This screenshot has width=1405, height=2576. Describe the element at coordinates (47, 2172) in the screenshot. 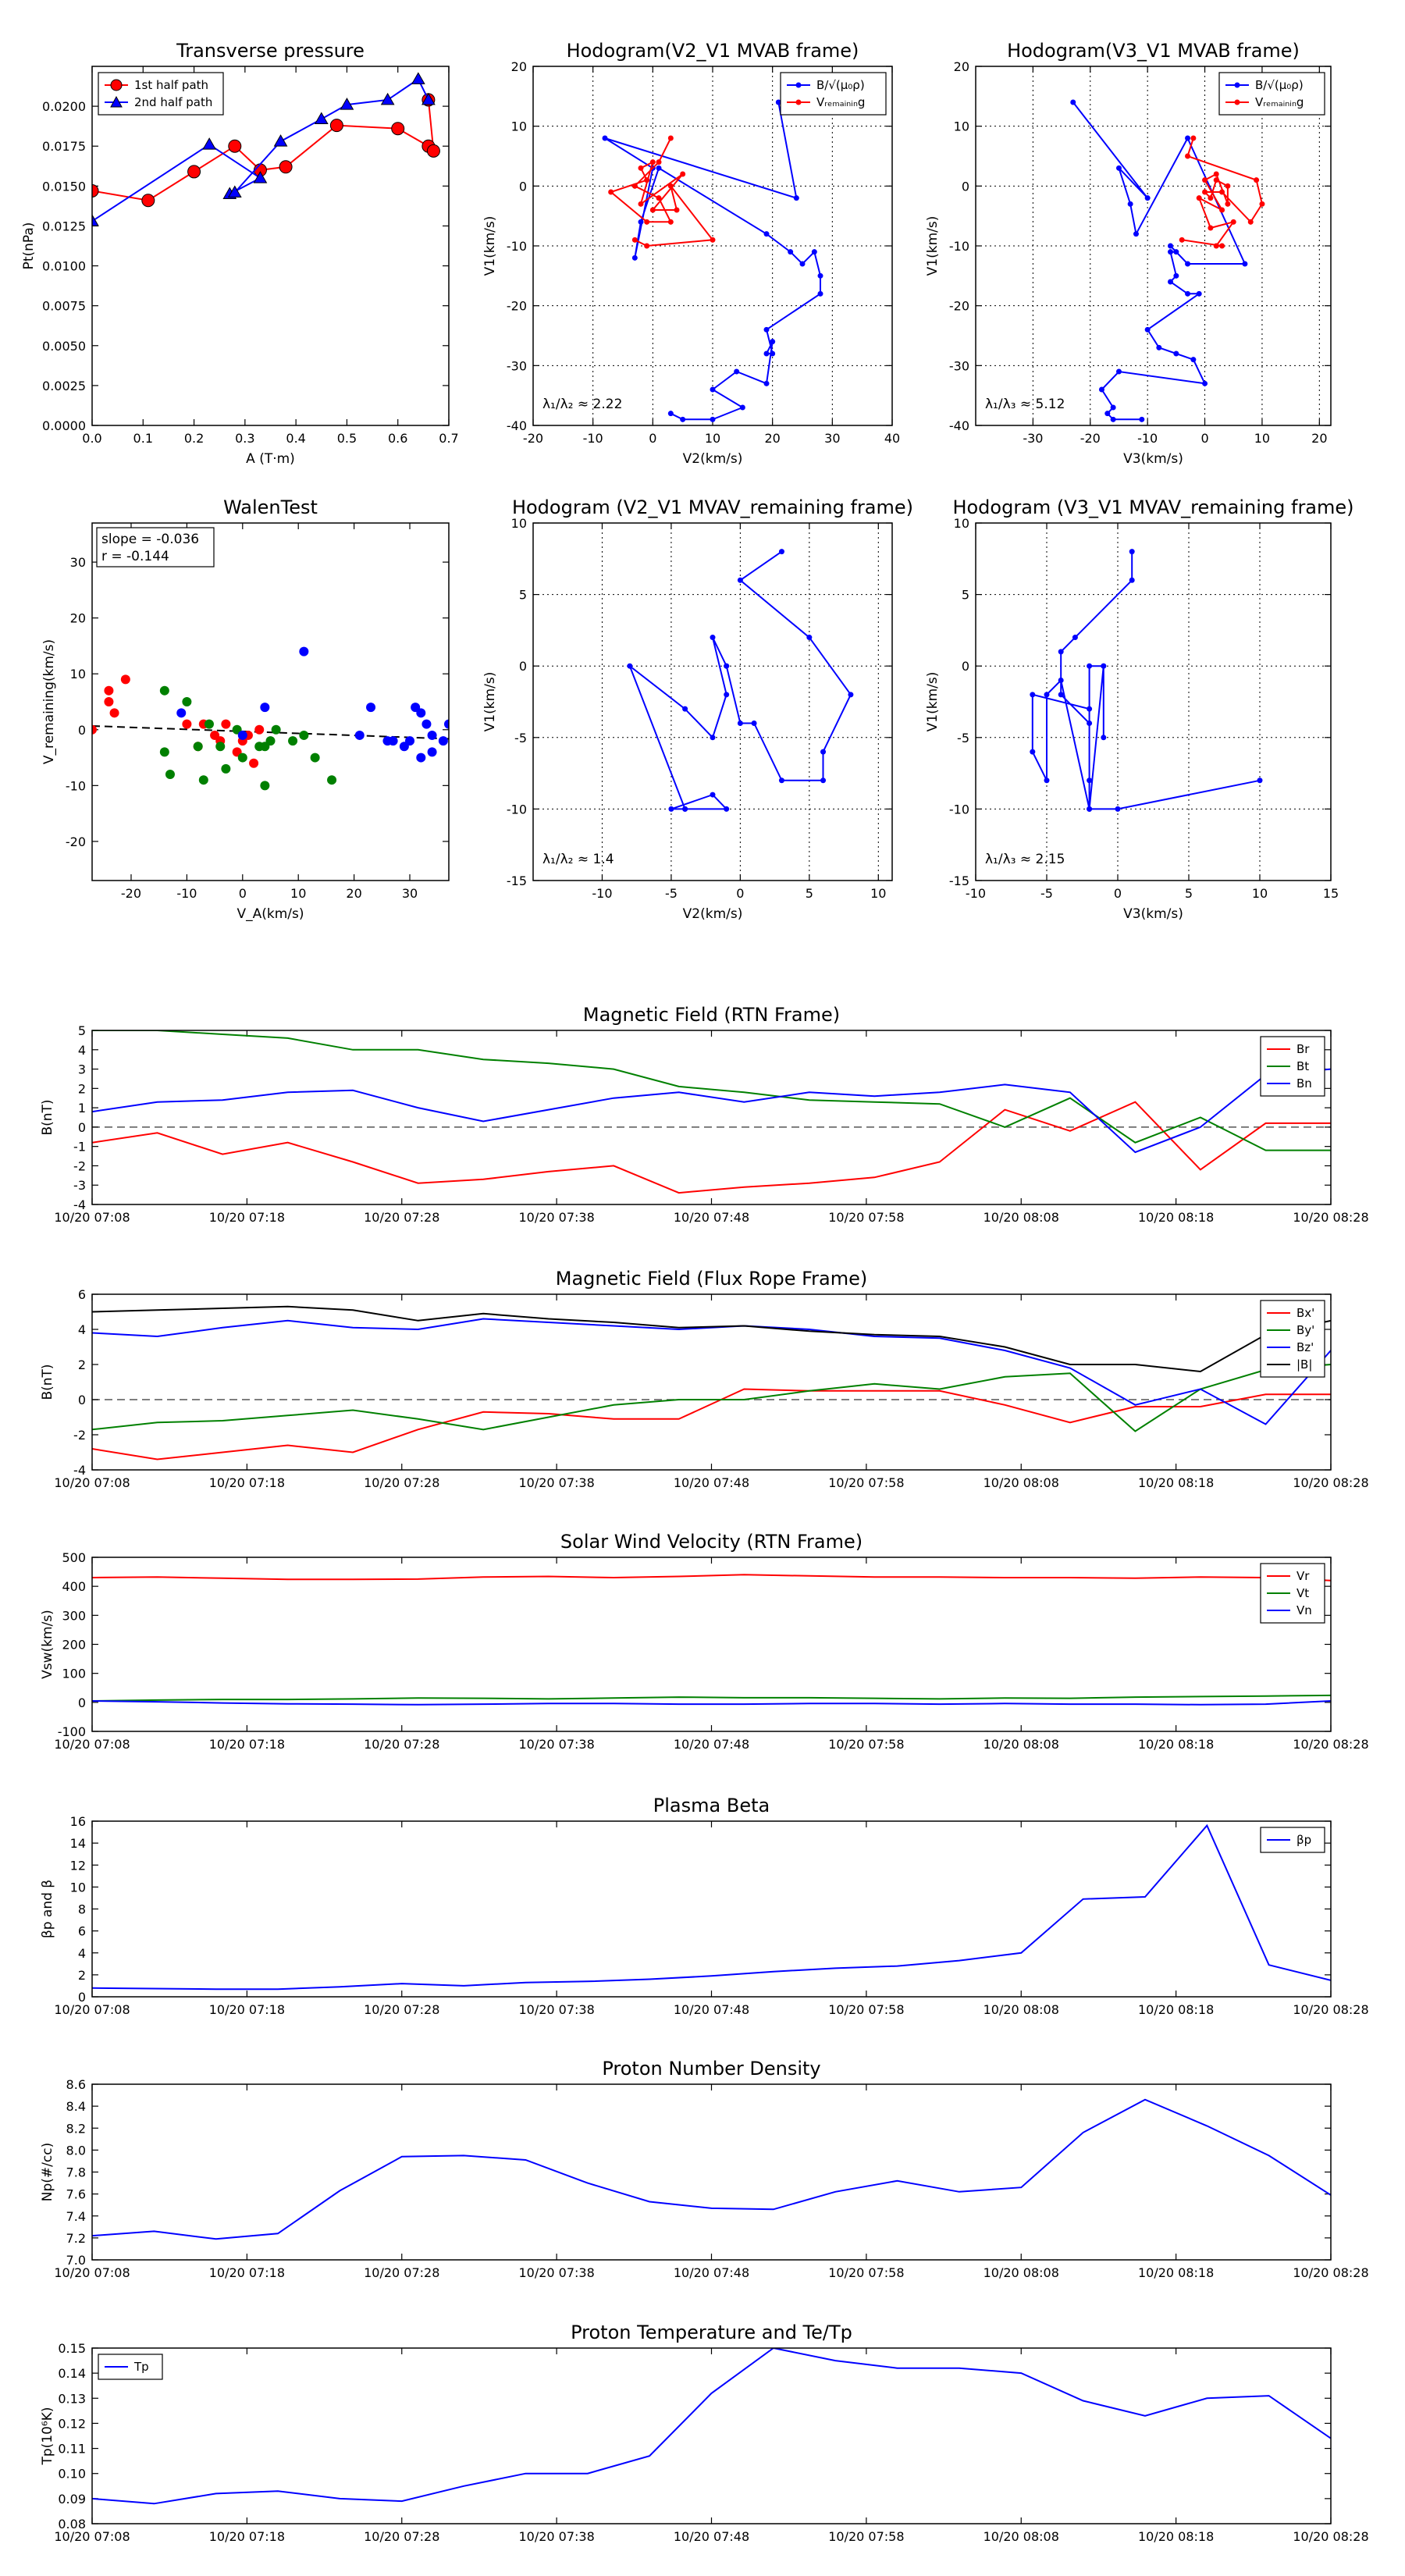

I see `y-axis-label: Np(#/cc)` at that location.